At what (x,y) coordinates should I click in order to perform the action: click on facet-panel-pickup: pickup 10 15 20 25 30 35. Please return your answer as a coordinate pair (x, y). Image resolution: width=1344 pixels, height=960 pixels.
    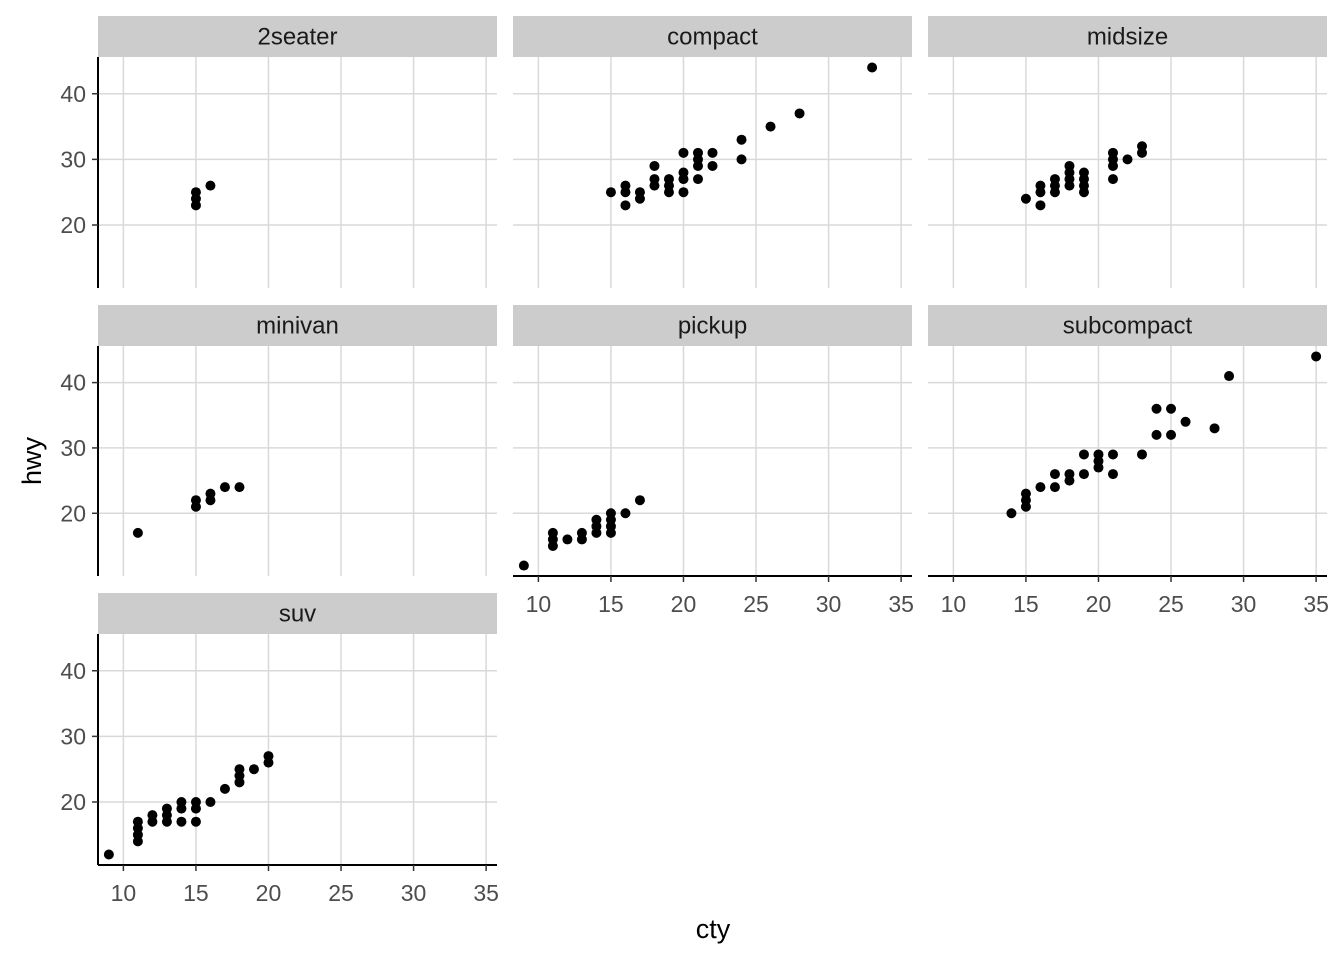
    Looking at the image, I should click on (713, 461).